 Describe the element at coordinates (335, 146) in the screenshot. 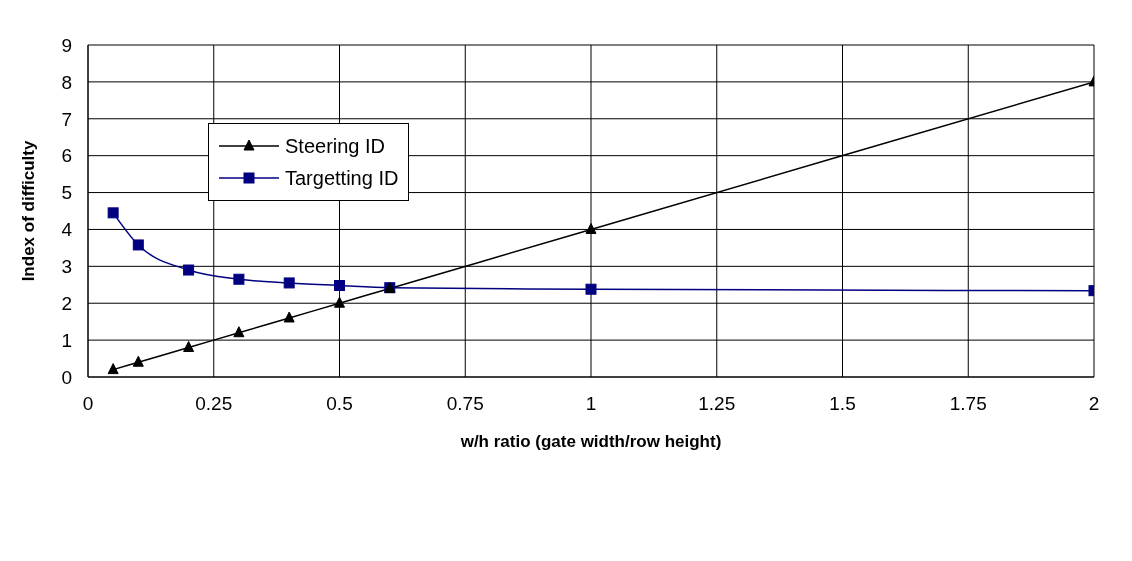

I see `legend-label: Steering ID` at that location.